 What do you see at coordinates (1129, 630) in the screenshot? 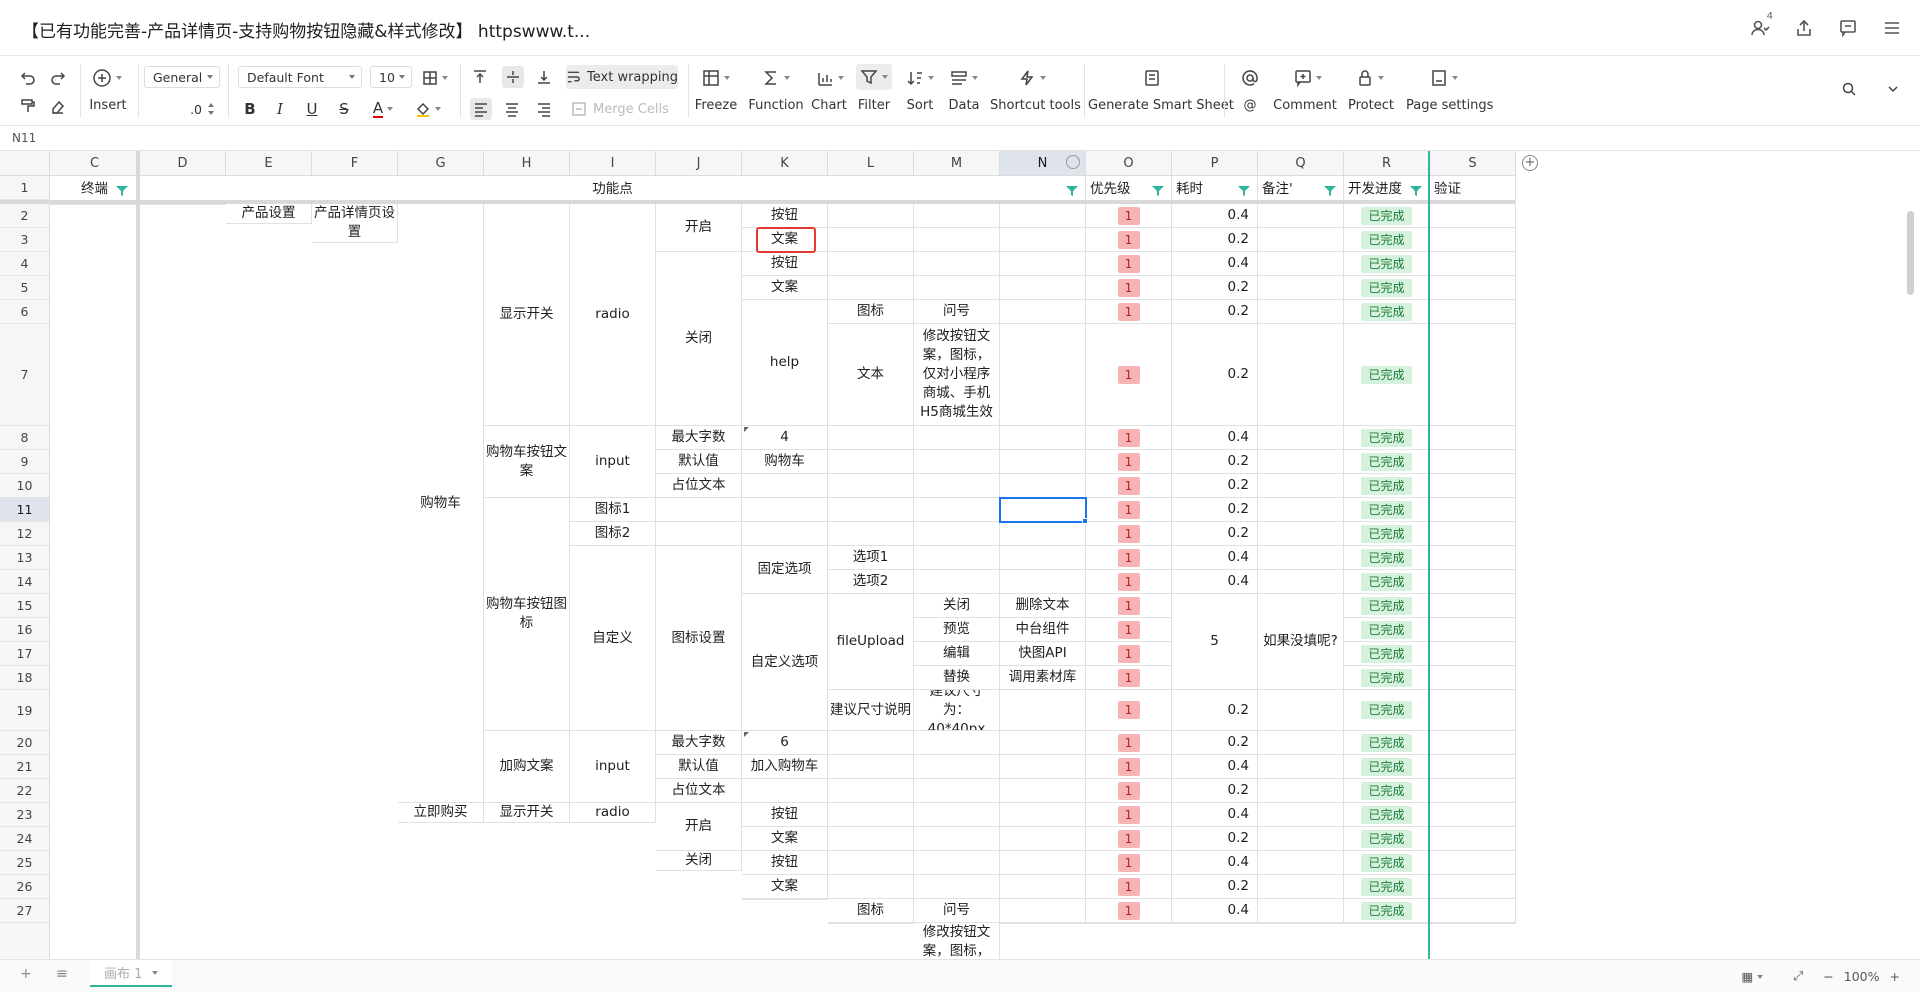
I see `cell-priority-16: 1` at bounding box center [1129, 630].